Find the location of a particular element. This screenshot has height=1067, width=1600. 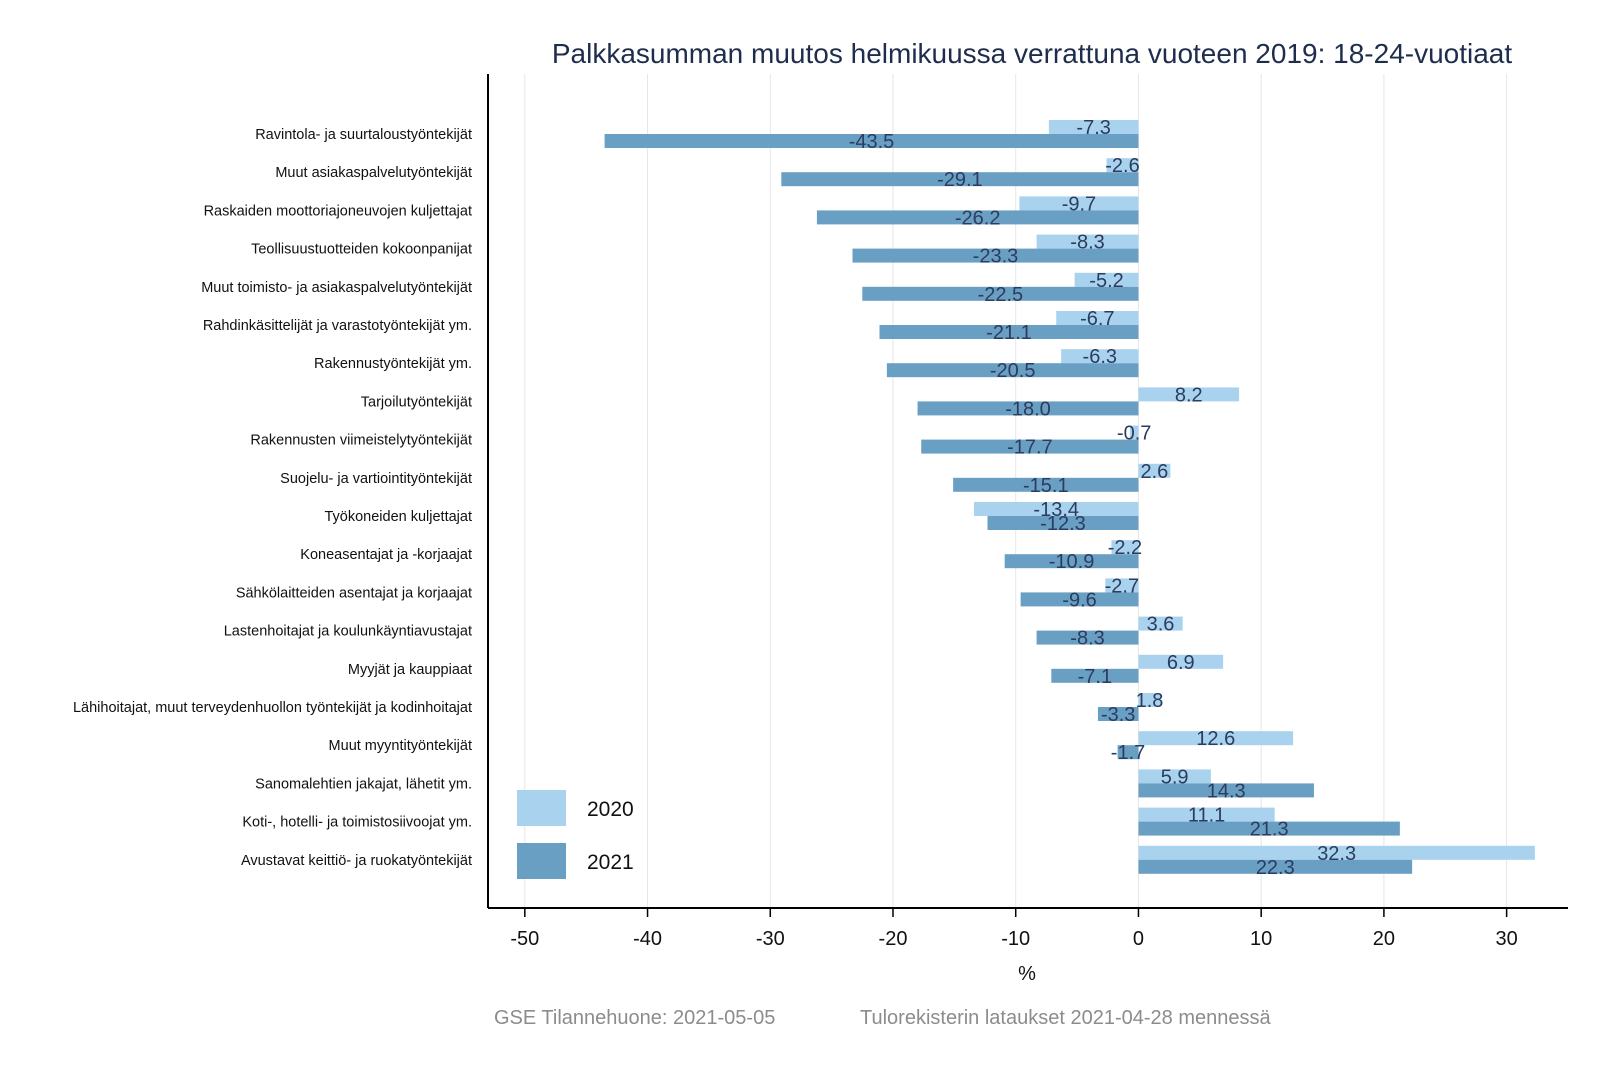

data-label-2020: 8.2 is located at coordinates (1189, 395).